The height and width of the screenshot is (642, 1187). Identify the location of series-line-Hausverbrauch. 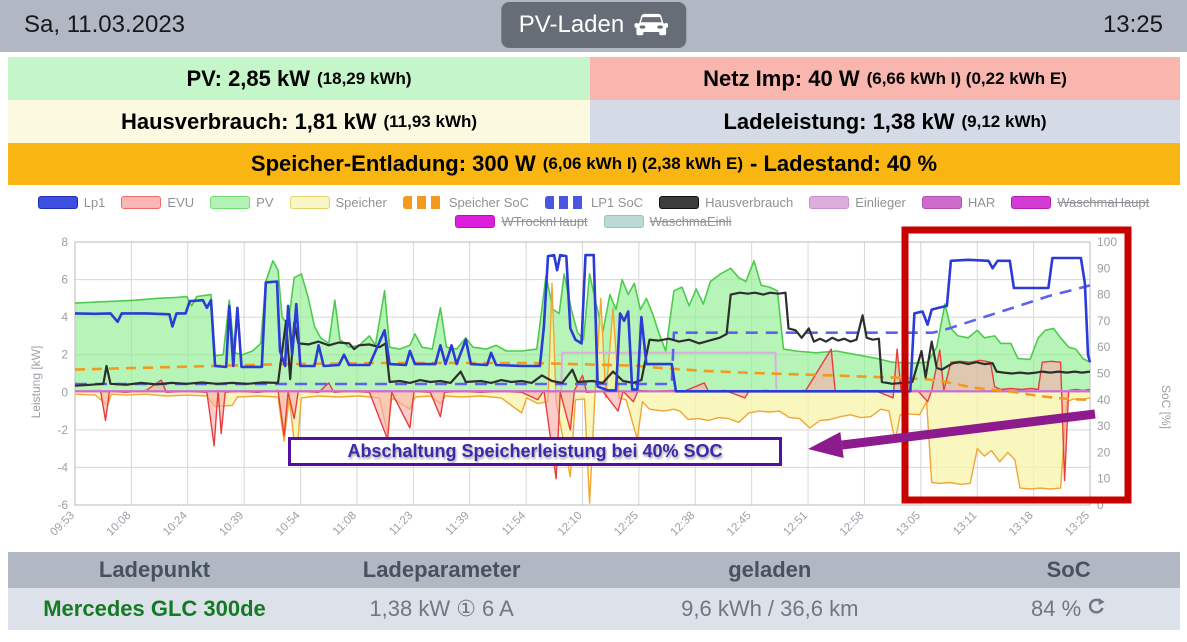
(582, 339).